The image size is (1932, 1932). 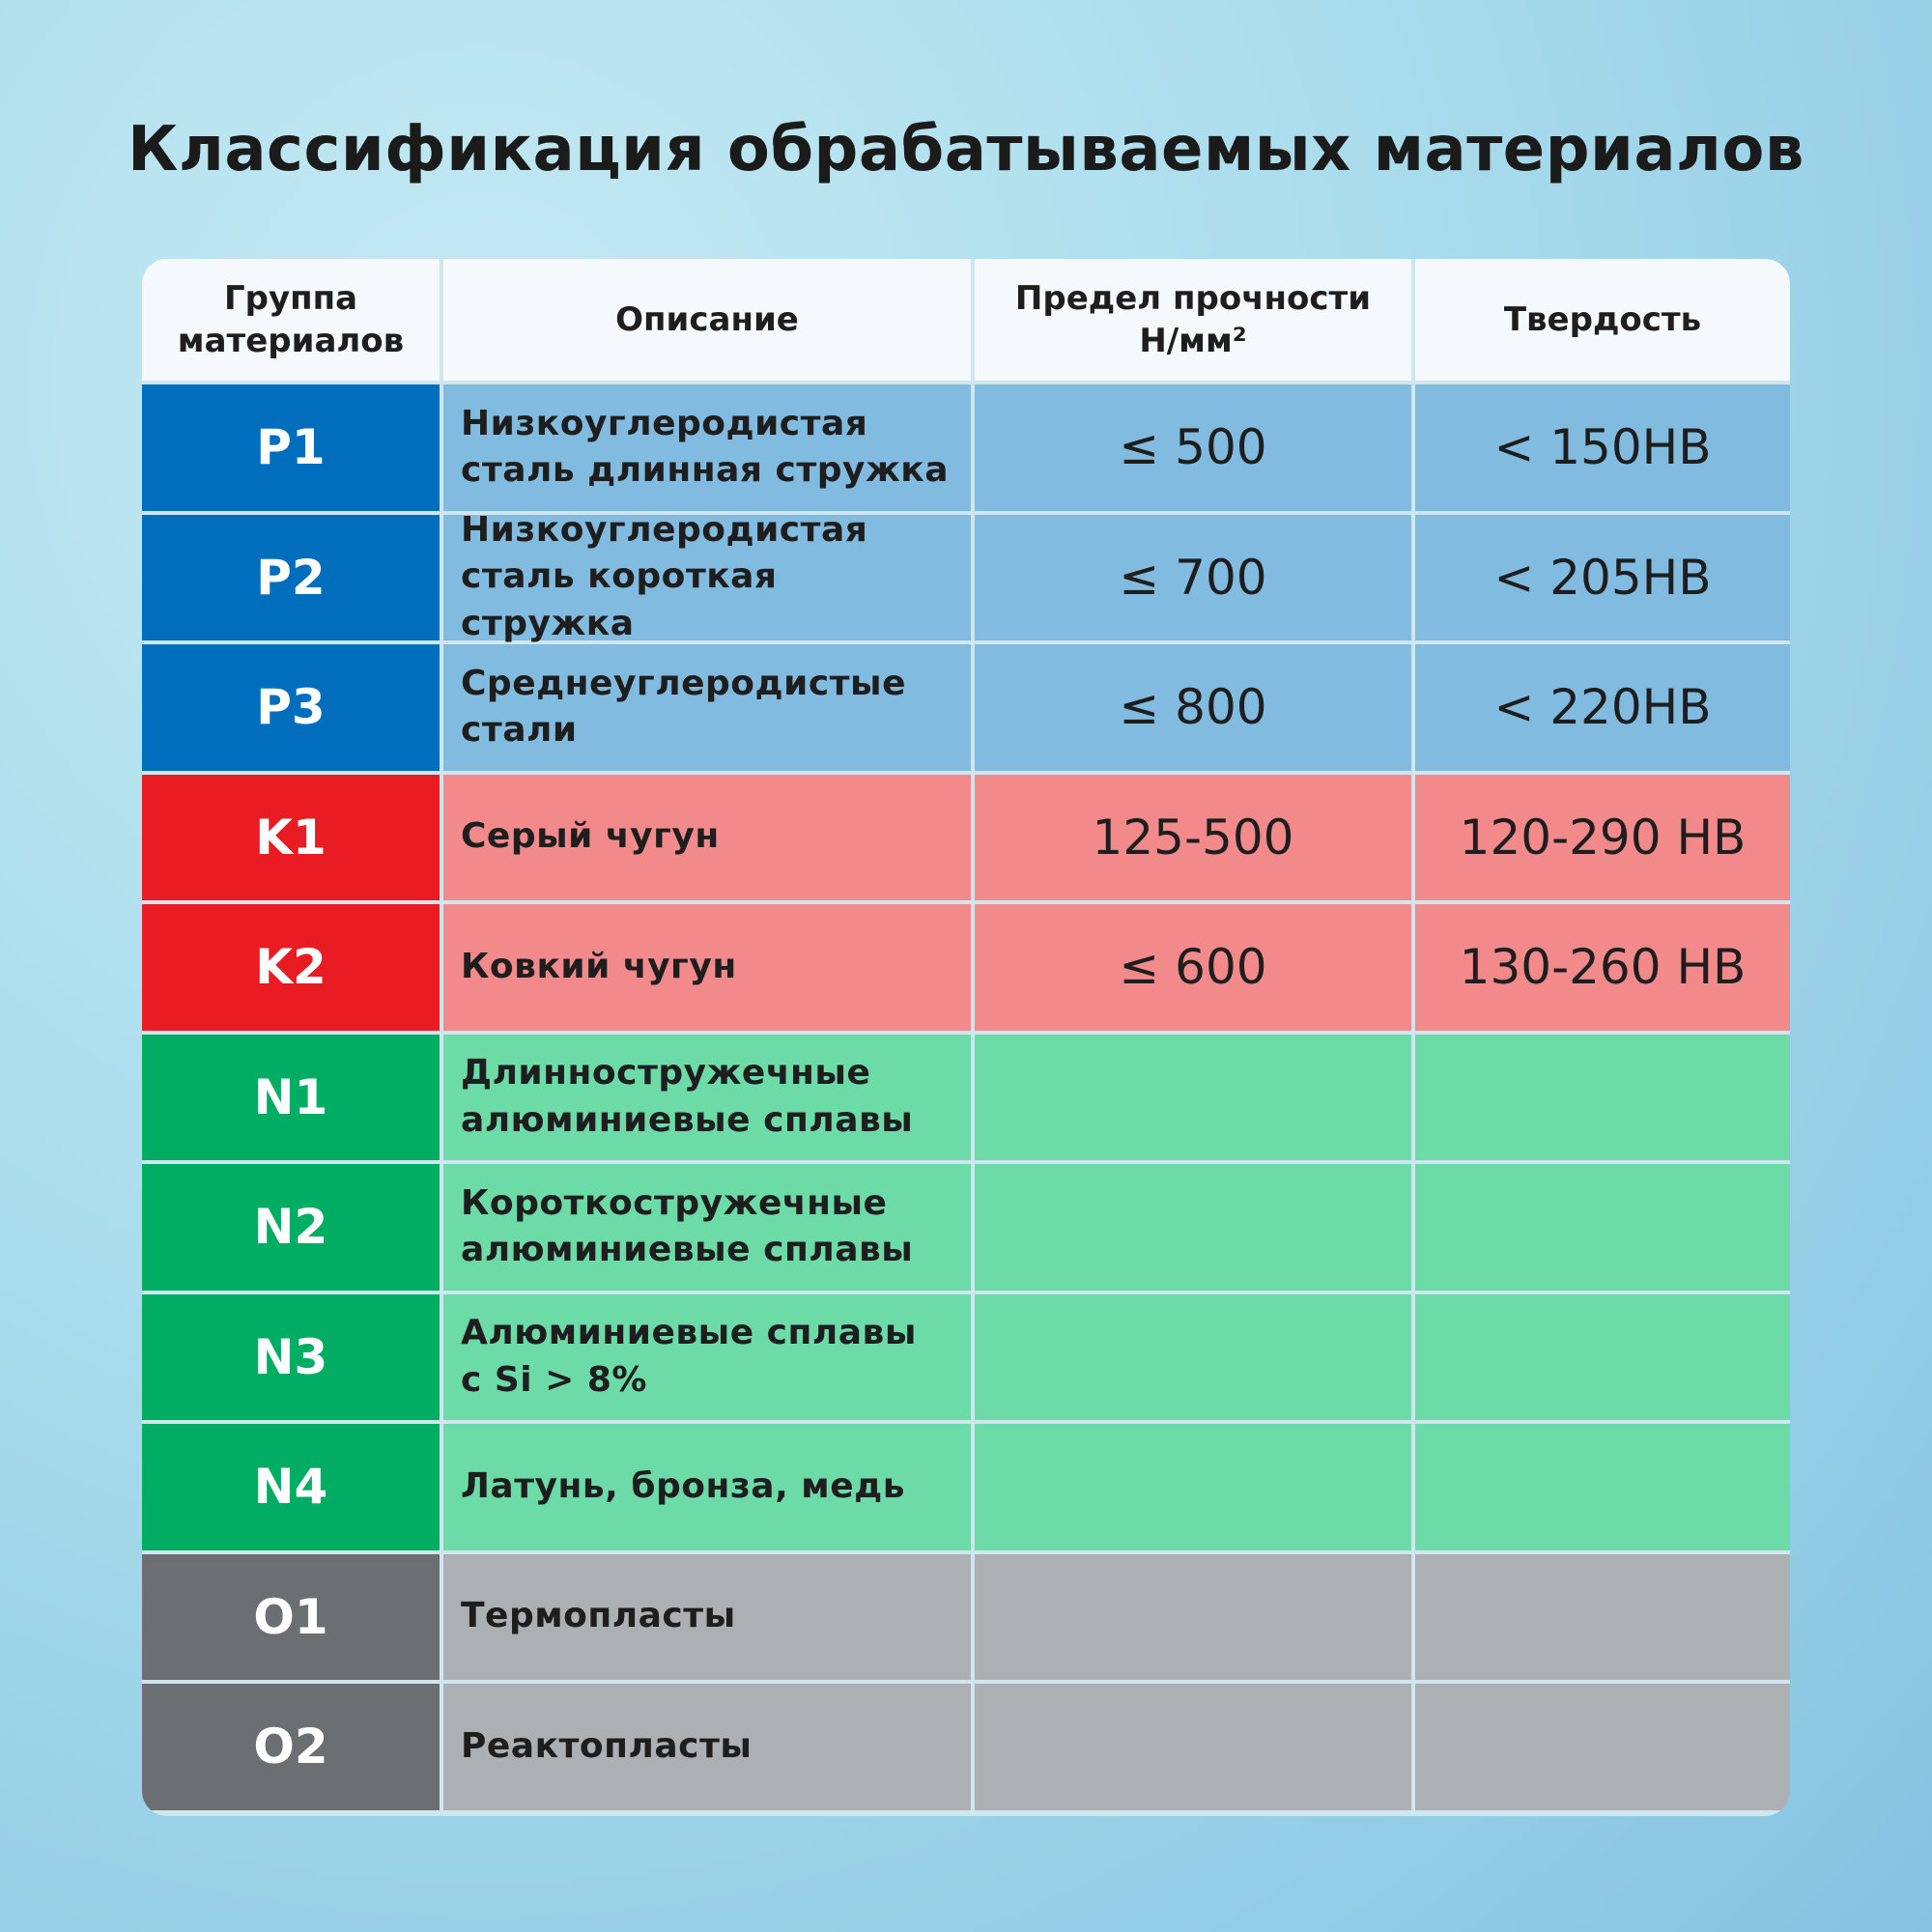 I want to click on group-cell: N1, so click(x=291, y=1097).